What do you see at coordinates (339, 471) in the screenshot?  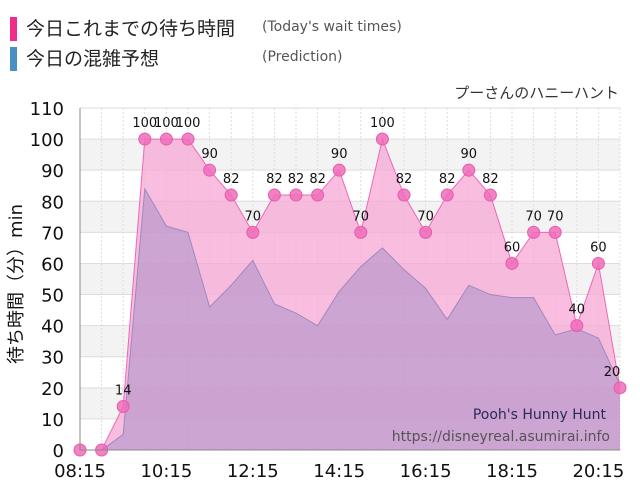 I see `x-tick-label: 14:15` at bounding box center [339, 471].